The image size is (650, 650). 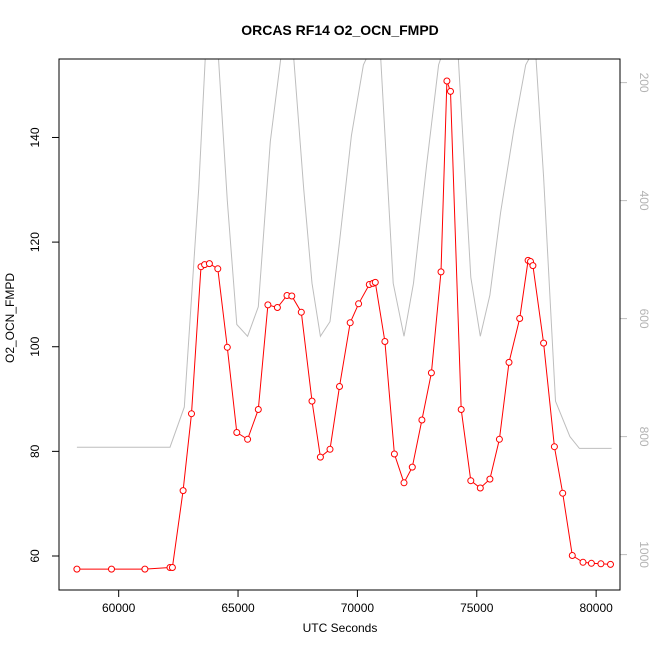 What do you see at coordinates (340, 628) in the screenshot?
I see `x-axis-label: UTC Seconds` at bounding box center [340, 628].